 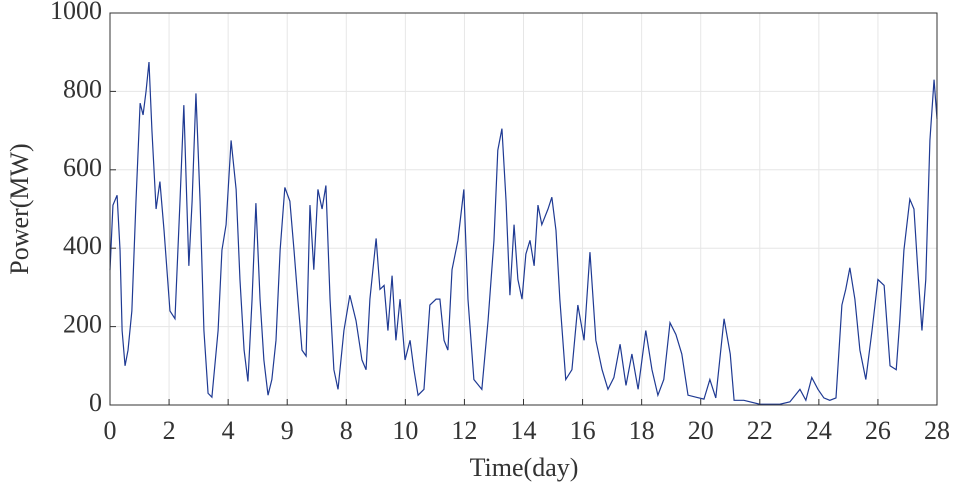 I want to click on x-tick-label: 22, so click(x=760, y=430).